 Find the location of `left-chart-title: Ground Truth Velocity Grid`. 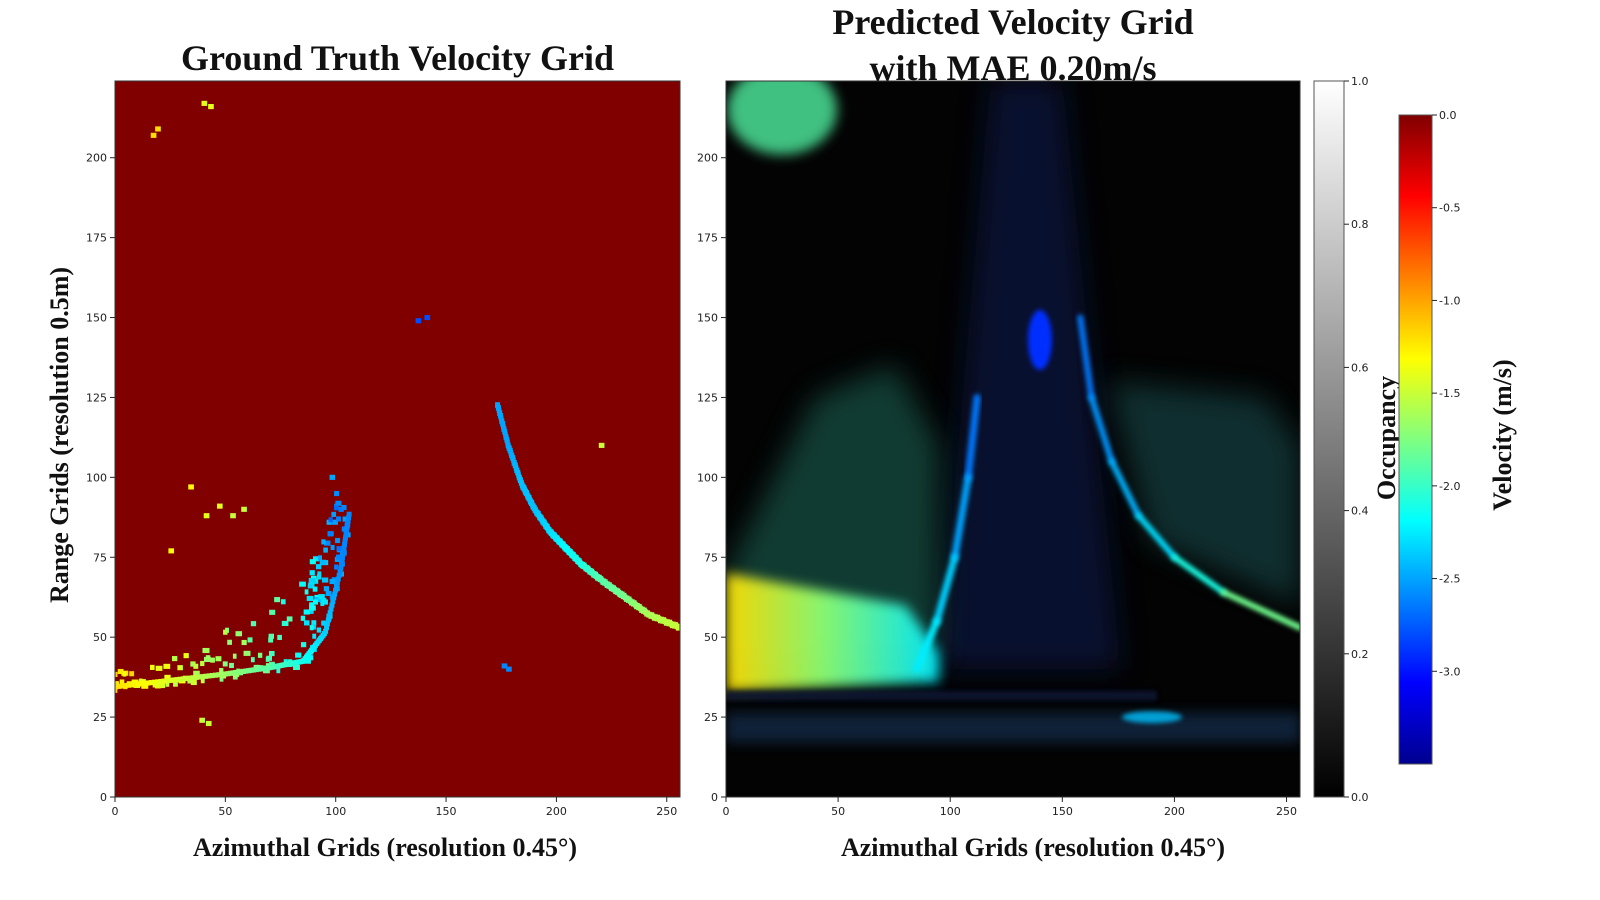

left-chart-title: Ground Truth Velocity Grid is located at coordinates (397, 58).